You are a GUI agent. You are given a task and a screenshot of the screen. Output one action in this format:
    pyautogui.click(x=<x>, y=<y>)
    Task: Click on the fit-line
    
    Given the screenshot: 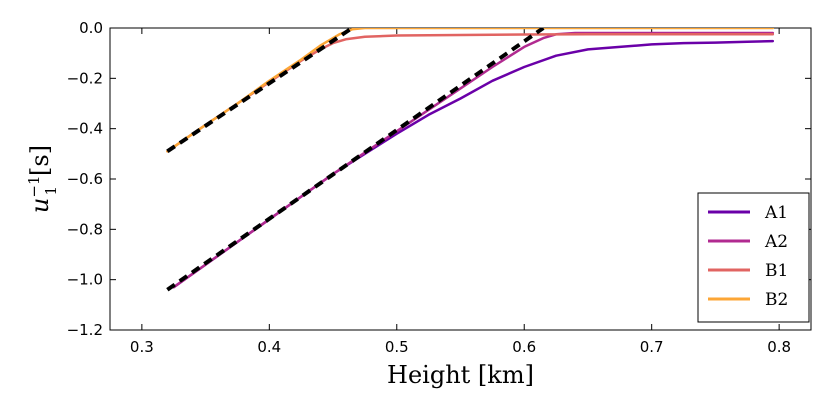 What is the action you would take?
    pyautogui.click(x=260, y=90)
    